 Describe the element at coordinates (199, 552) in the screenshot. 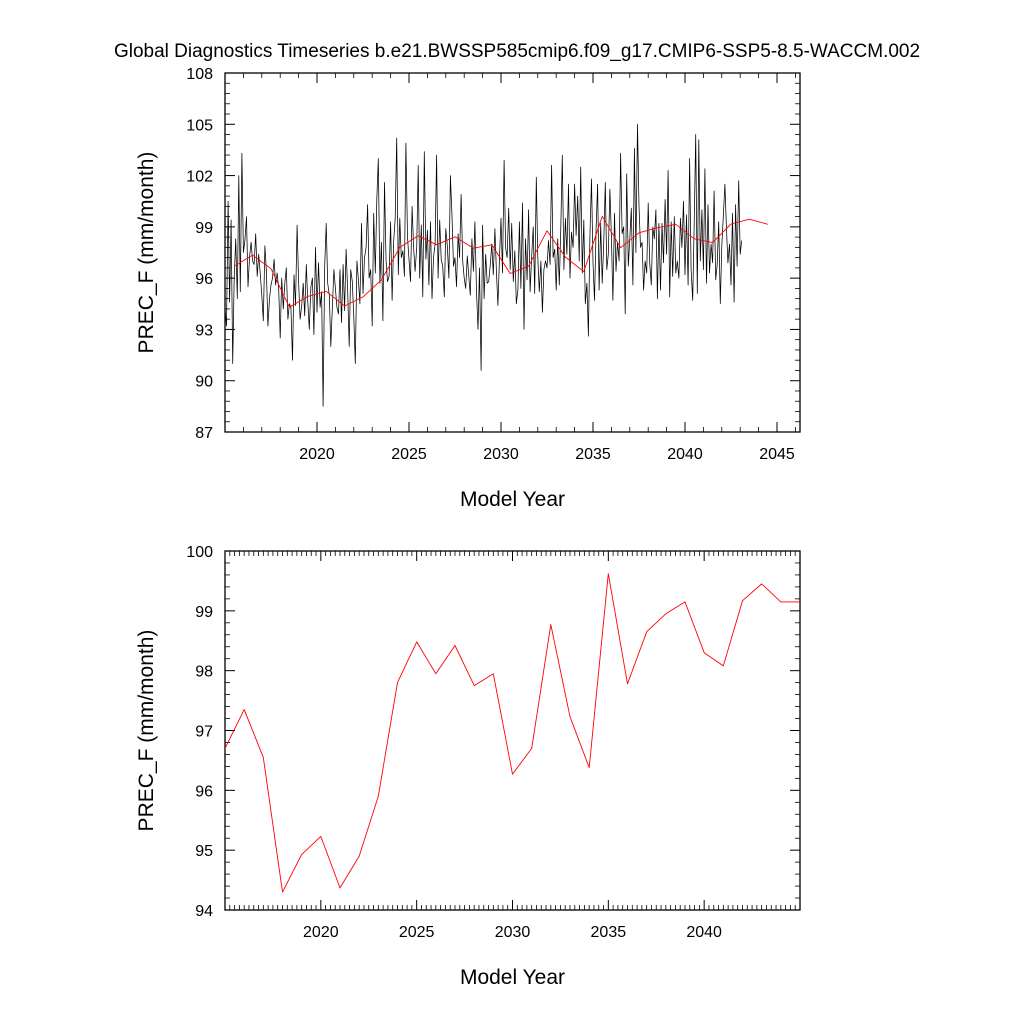

I see `y-tick-label: 100` at that location.